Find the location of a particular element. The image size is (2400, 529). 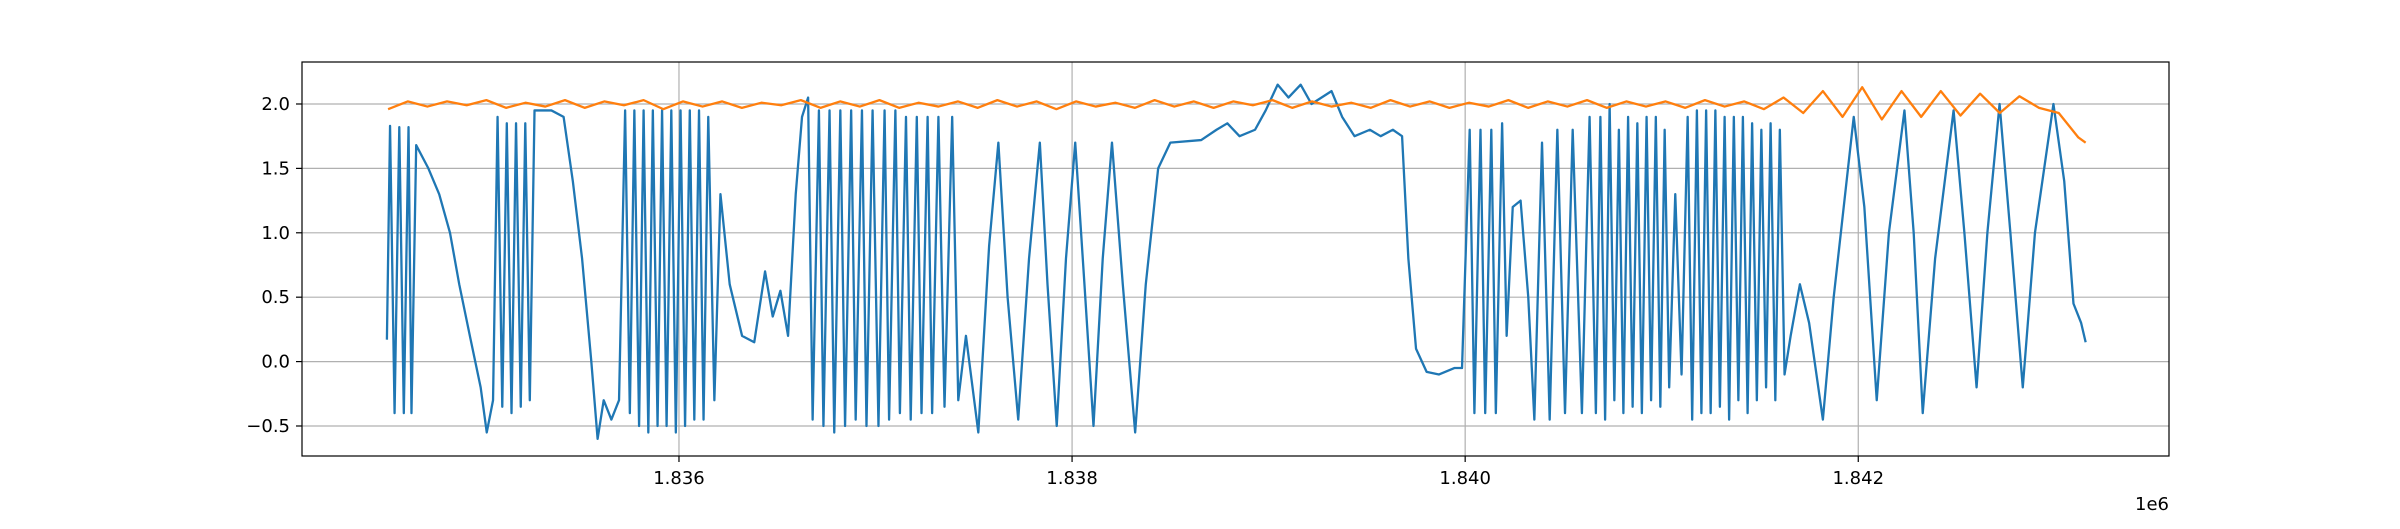

x-tick-label: 1.836 is located at coordinates (679, 478).